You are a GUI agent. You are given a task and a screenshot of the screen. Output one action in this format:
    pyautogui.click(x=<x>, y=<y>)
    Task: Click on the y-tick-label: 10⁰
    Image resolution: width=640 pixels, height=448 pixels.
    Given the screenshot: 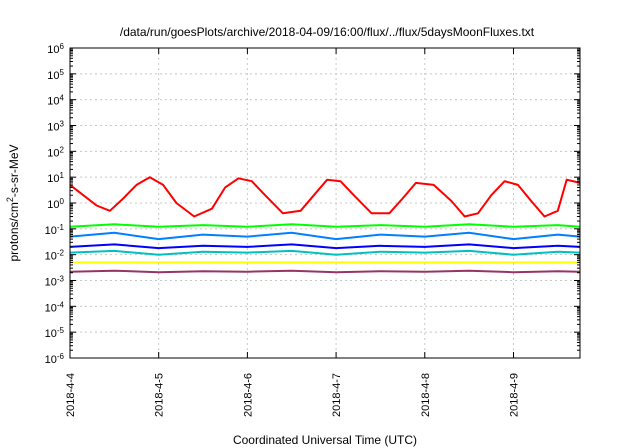 What is the action you would take?
    pyautogui.click(x=55, y=204)
    